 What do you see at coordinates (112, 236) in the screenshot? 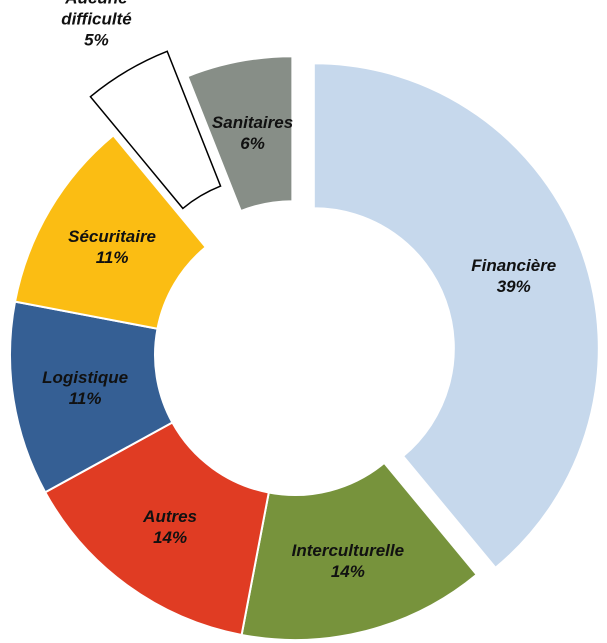
I see `category-label: Sécuritaire` at bounding box center [112, 236].